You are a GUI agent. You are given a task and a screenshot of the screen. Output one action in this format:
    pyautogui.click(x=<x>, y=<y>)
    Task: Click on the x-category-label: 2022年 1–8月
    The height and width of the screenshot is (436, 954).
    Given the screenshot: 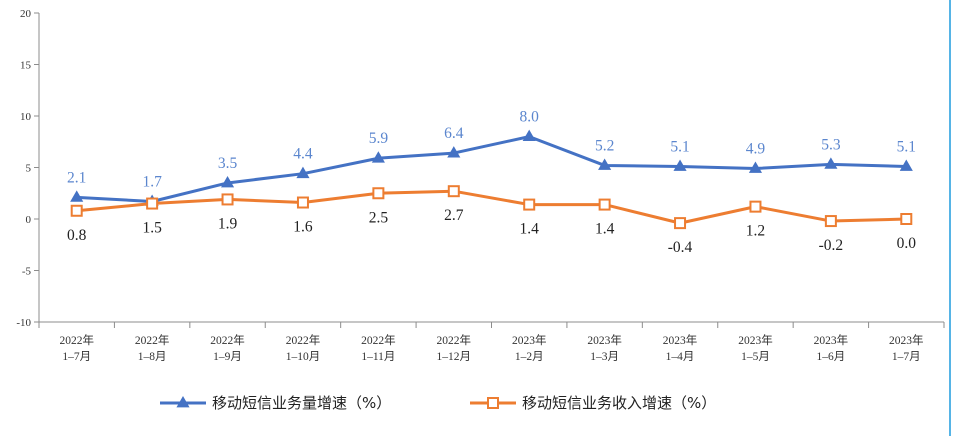 What is the action you would take?
    pyautogui.click(x=152, y=348)
    